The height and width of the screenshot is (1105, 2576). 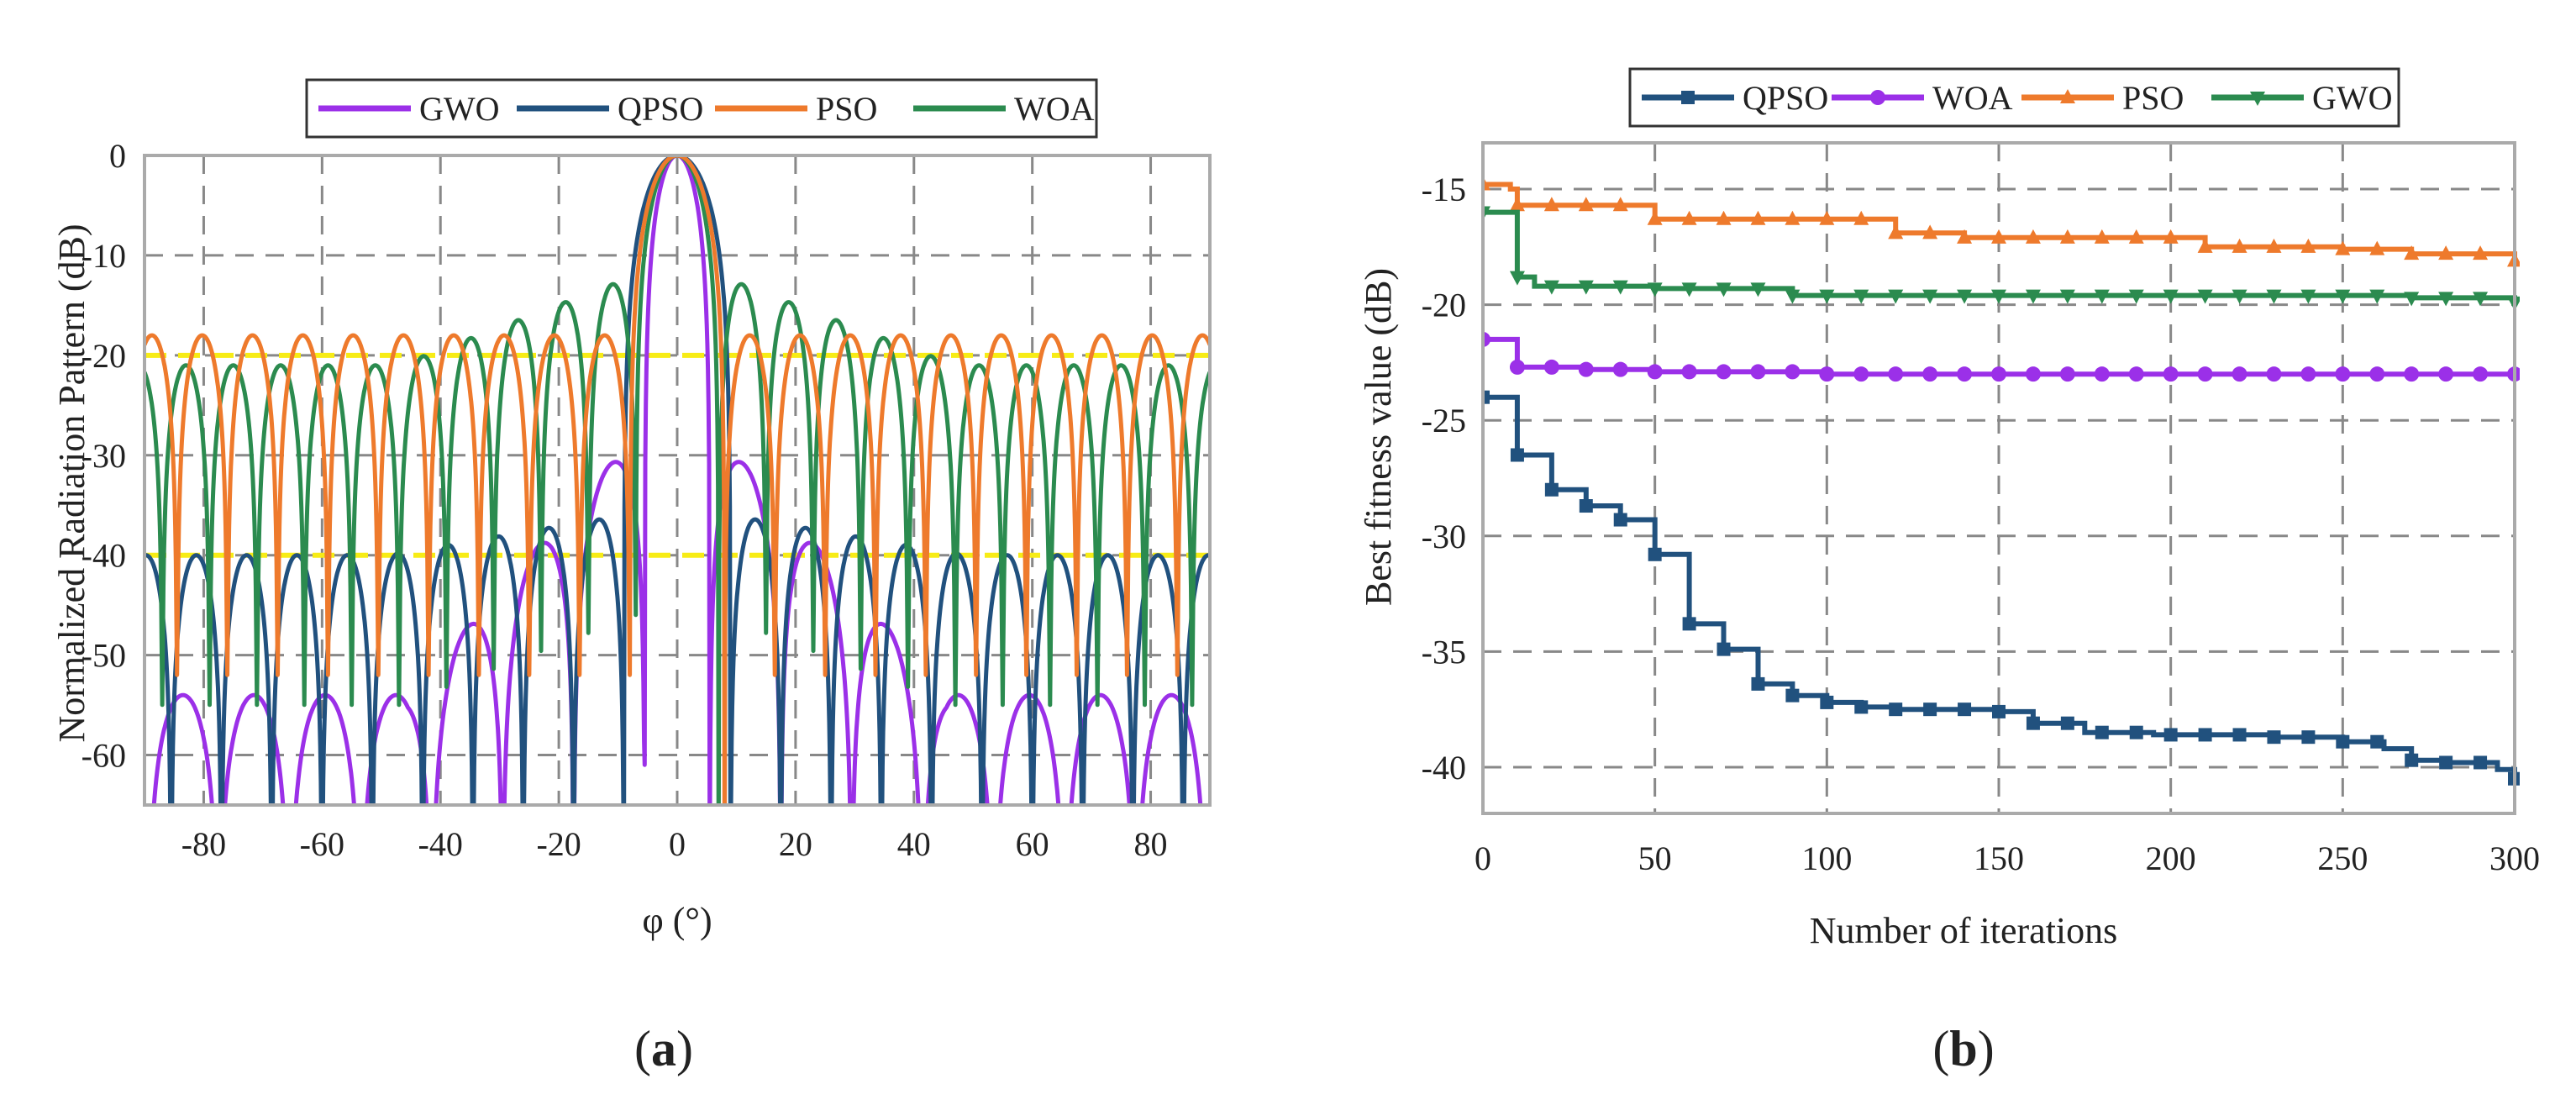 What do you see at coordinates (117, 156) in the screenshot?
I see `a-ytick-label-0: 0` at bounding box center [117, 156].